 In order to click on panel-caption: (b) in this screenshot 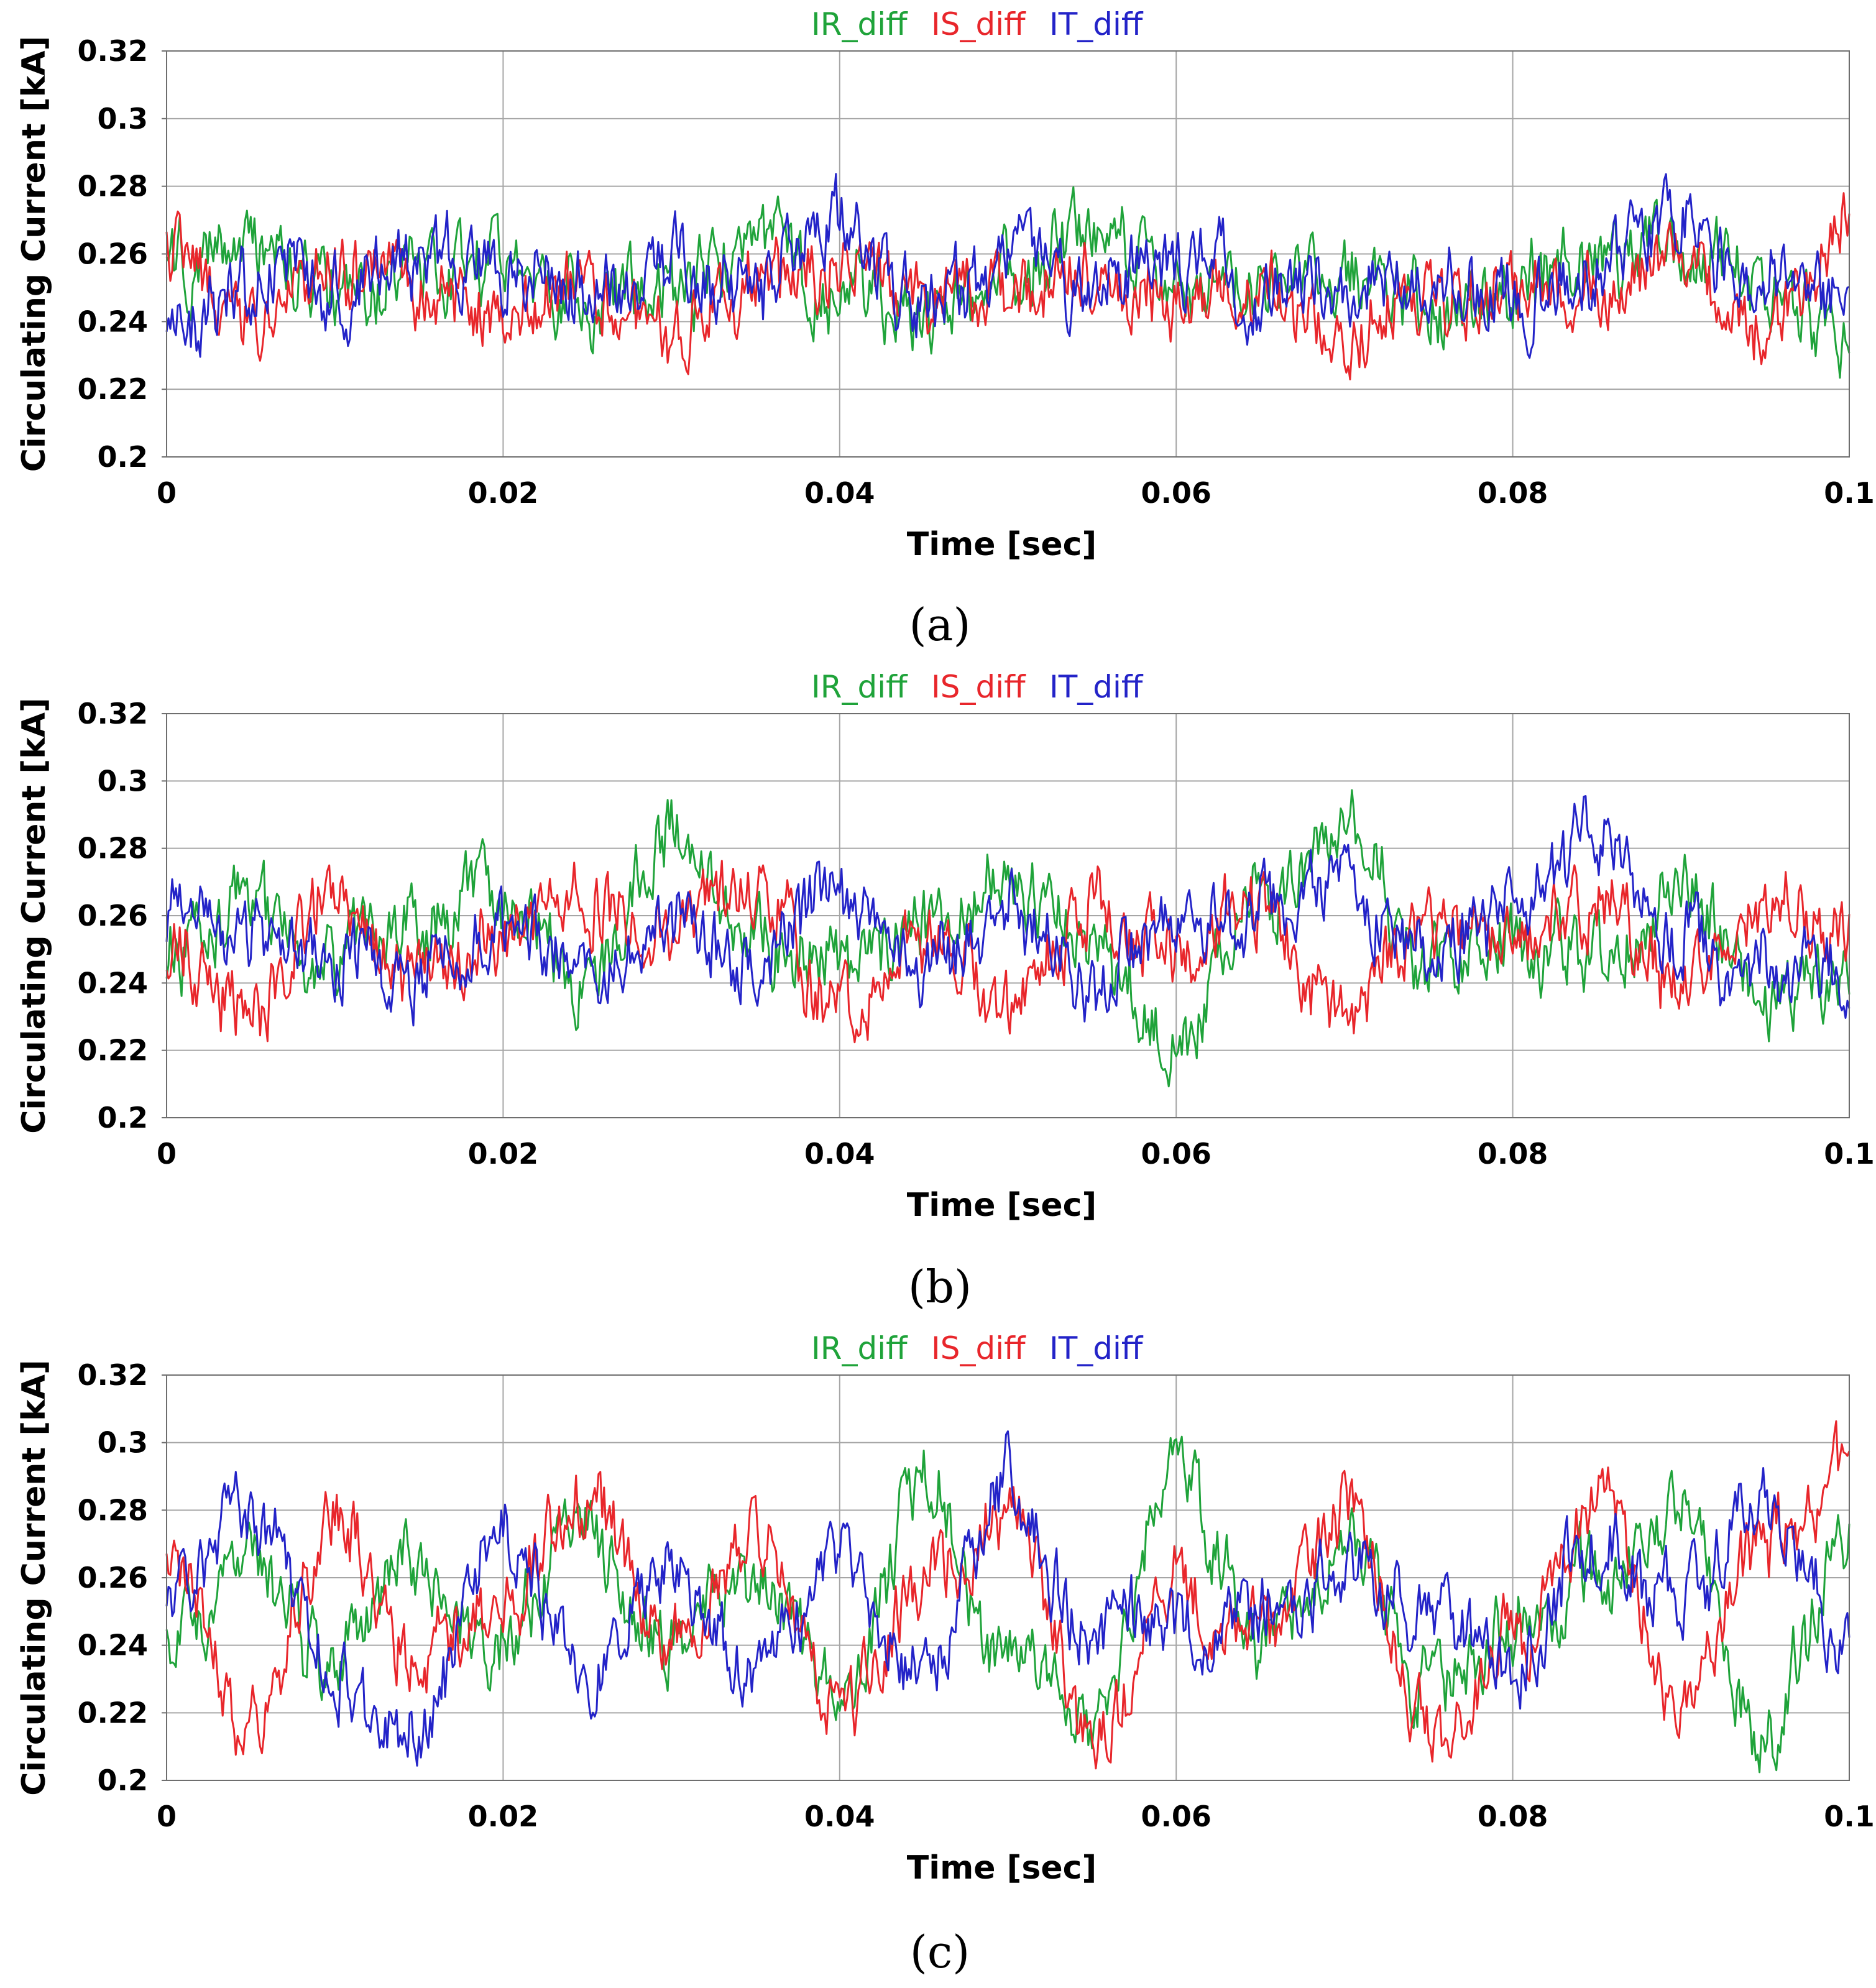, I will do `click(940, 1287)`.